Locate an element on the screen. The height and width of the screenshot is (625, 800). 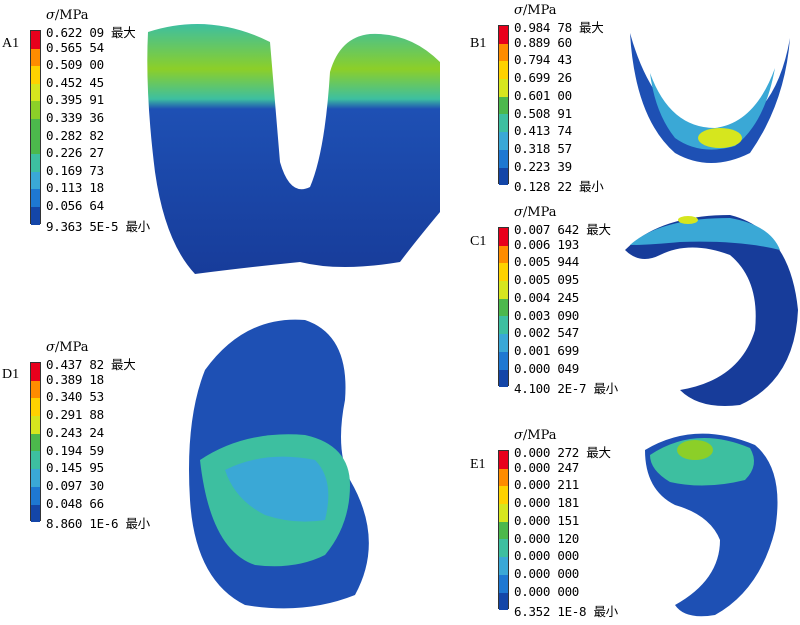
legend-value: 0.128 22 最小 is located at coordinates (559, 187).